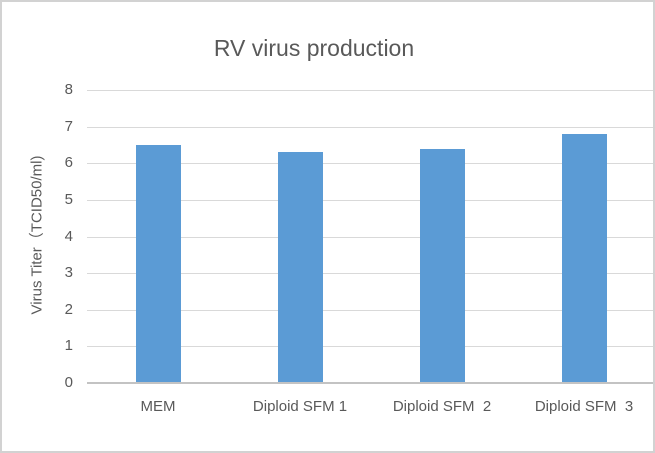 The height and width of the screenshot is (453, 655). Describe the element at coordinates (370, 383) in the screenshot. I see `x-axis-line` at that location.